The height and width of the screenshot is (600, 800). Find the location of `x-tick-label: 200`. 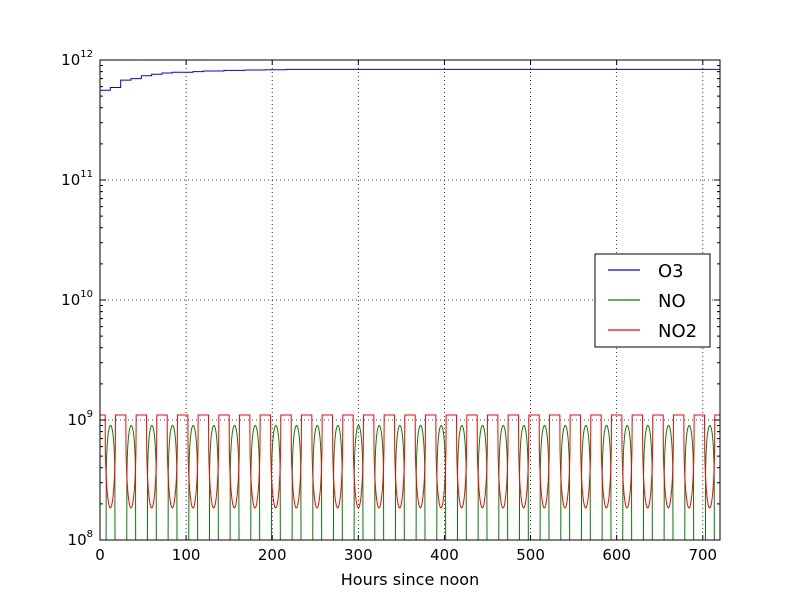

x-tick-label: 200 is located at coordinates (272, 555).